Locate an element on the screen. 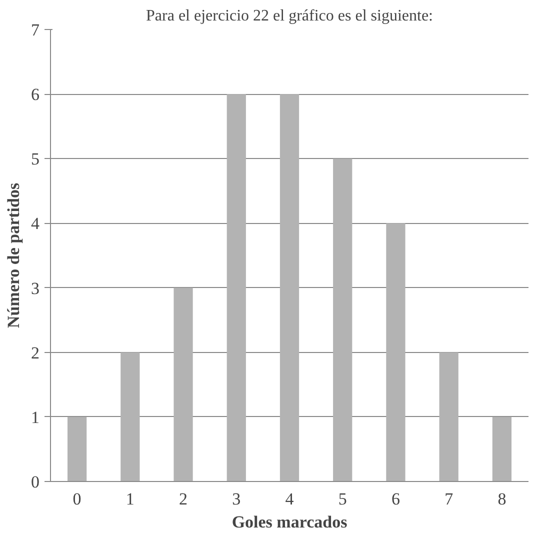 The width and height of the screenshot is (533, 534). chart-title: Para el ejercicio 22 el gráfico es el siguiente: is located at coordinates (289, 16).